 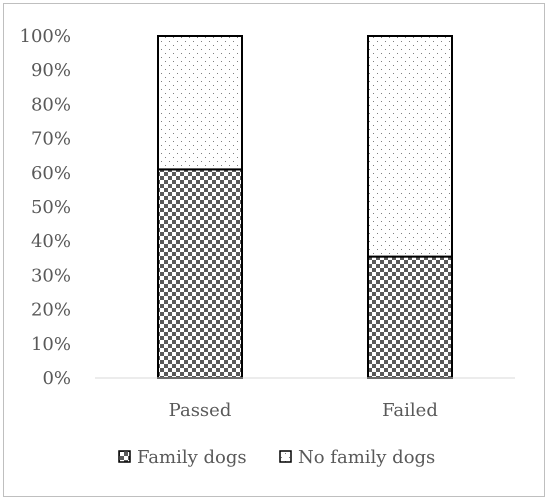 I want to click on x-category-label: Passed, so click(x=200, y=410).